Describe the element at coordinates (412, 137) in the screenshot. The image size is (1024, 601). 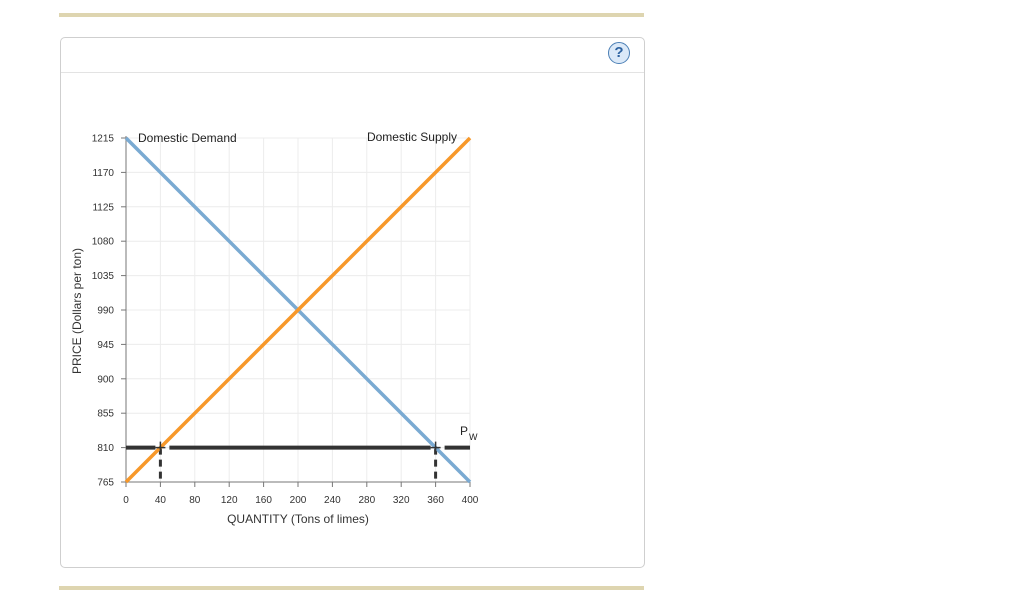
I see `domestic-supply-label: Domestic Supply` at that location.